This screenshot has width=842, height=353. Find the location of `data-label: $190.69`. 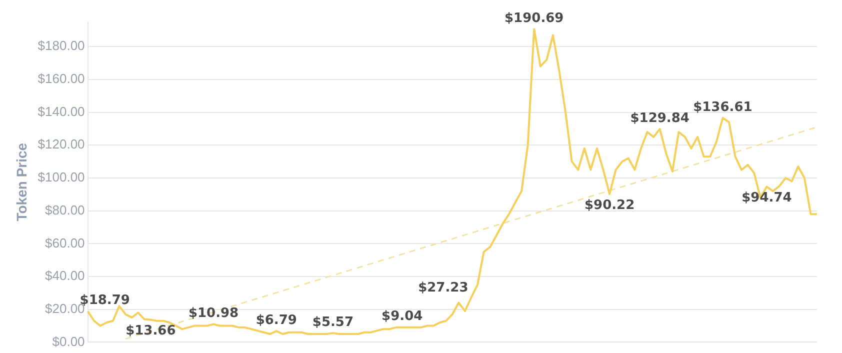

data-label: $190.69 is located at coordinates (534, 18).